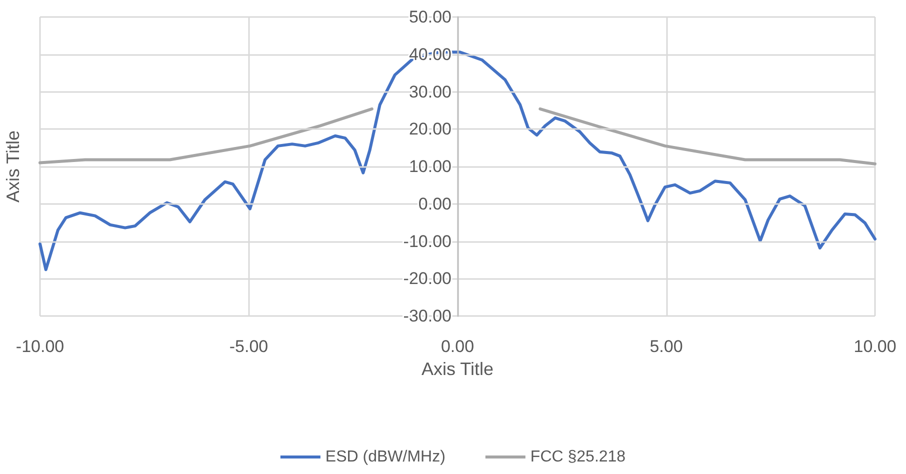 The width and height of the screenshot is (906, 474). Describe the element at coordinates (248, 346) in the screenshot. I see `x-tick-label: -5.00` at that location.